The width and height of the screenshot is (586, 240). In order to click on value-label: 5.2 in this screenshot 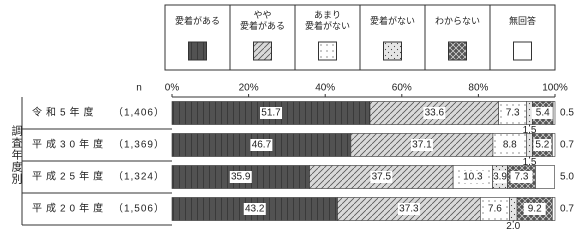, I will do `click(542, 145)`.